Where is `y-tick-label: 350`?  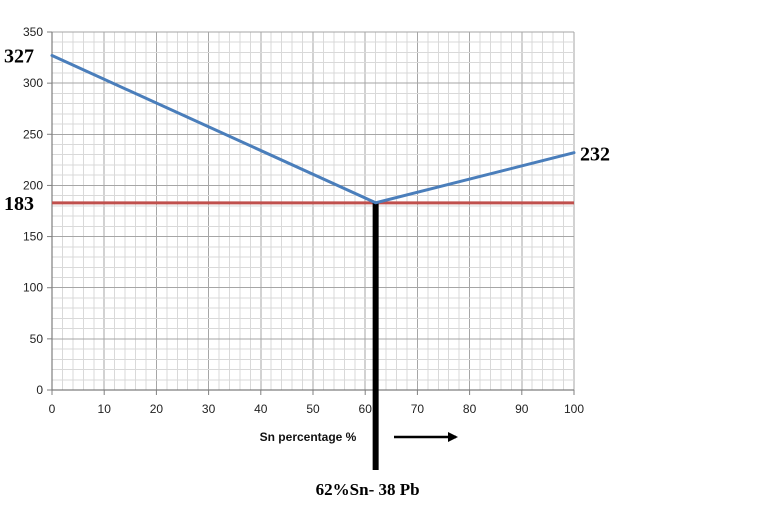
y-tick-label: 350 is located at coordinates (33, 32).